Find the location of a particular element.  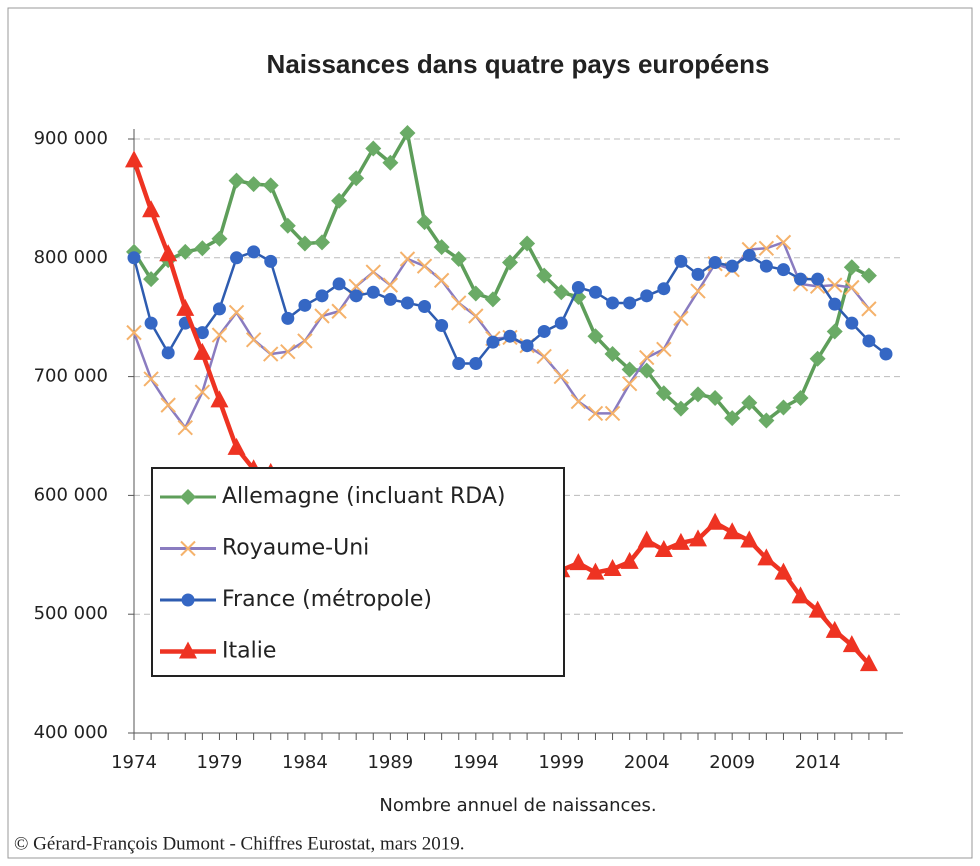

x-axis-label: Nombre annuel de naissances. is located at coordinates (517, 805).